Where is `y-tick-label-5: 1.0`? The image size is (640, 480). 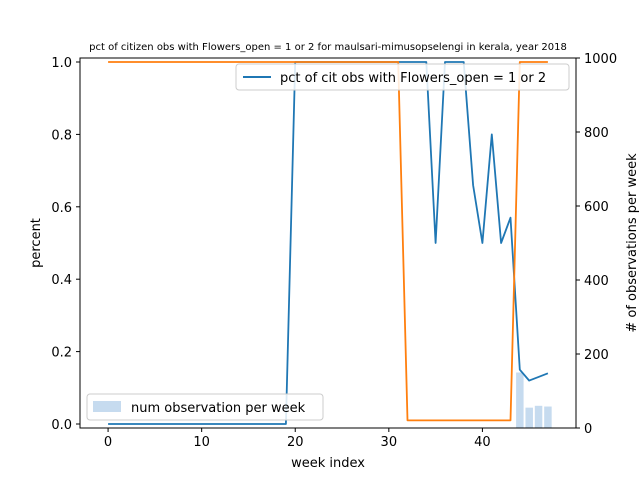 y-tick-label-5: 1.0 is located at coordinates (61, 63).